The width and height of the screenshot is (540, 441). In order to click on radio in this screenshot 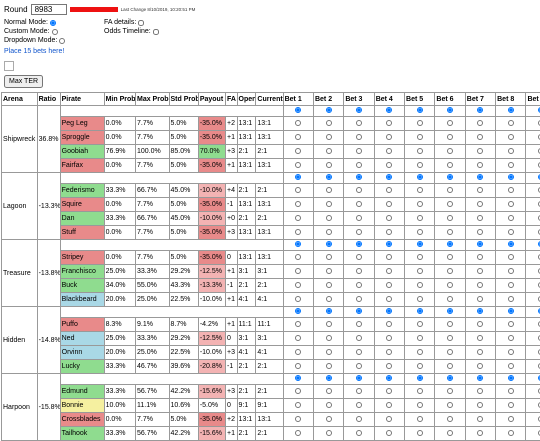, I will do `click(55, 32)`.